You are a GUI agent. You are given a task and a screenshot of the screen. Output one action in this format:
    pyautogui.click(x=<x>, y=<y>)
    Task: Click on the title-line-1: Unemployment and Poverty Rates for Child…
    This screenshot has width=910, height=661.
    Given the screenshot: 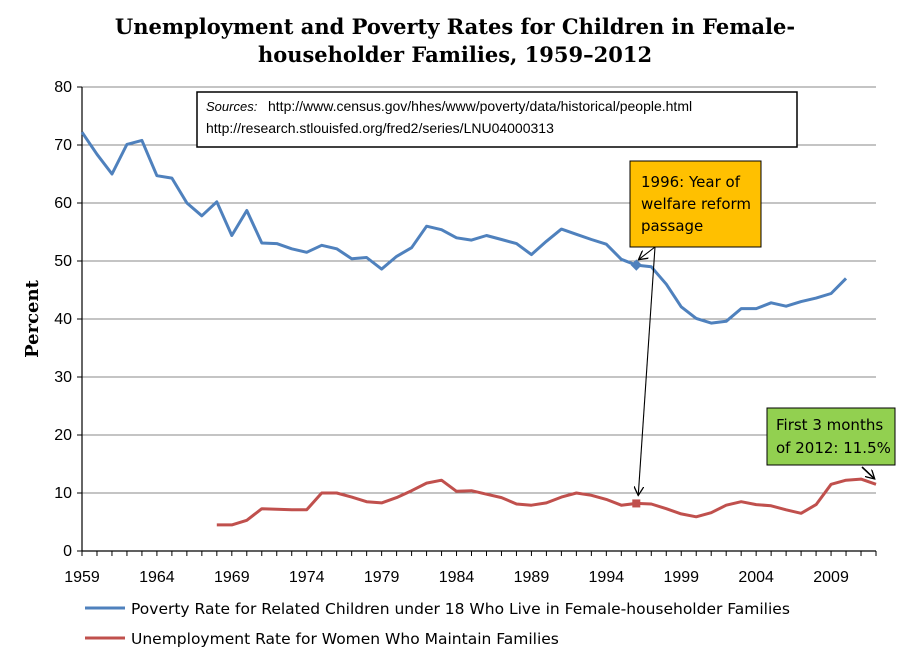 What is the action you would take?
    pyautogui.click(x=455, y=26)
    